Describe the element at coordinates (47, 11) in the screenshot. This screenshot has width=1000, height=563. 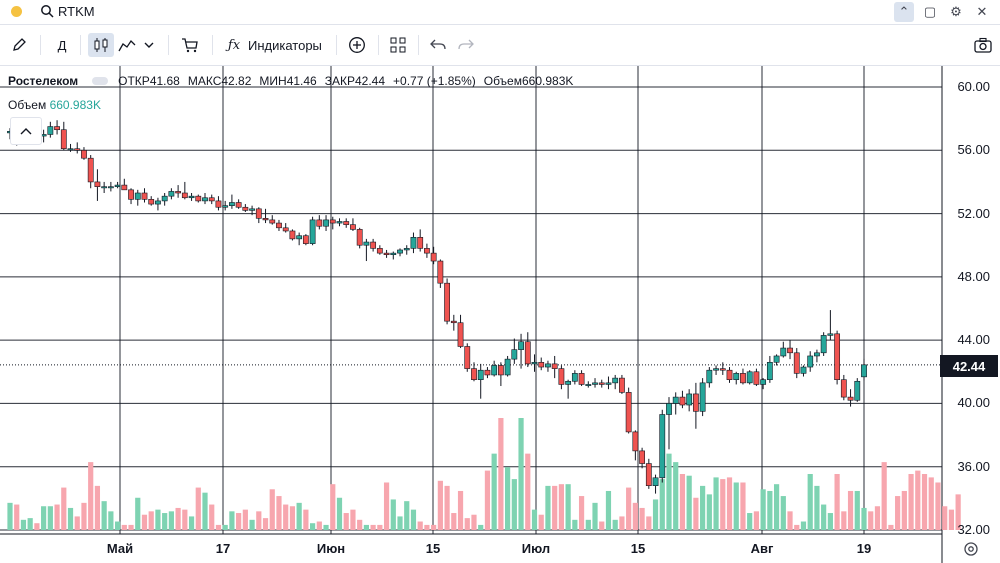
I see `search-icon` at that location.